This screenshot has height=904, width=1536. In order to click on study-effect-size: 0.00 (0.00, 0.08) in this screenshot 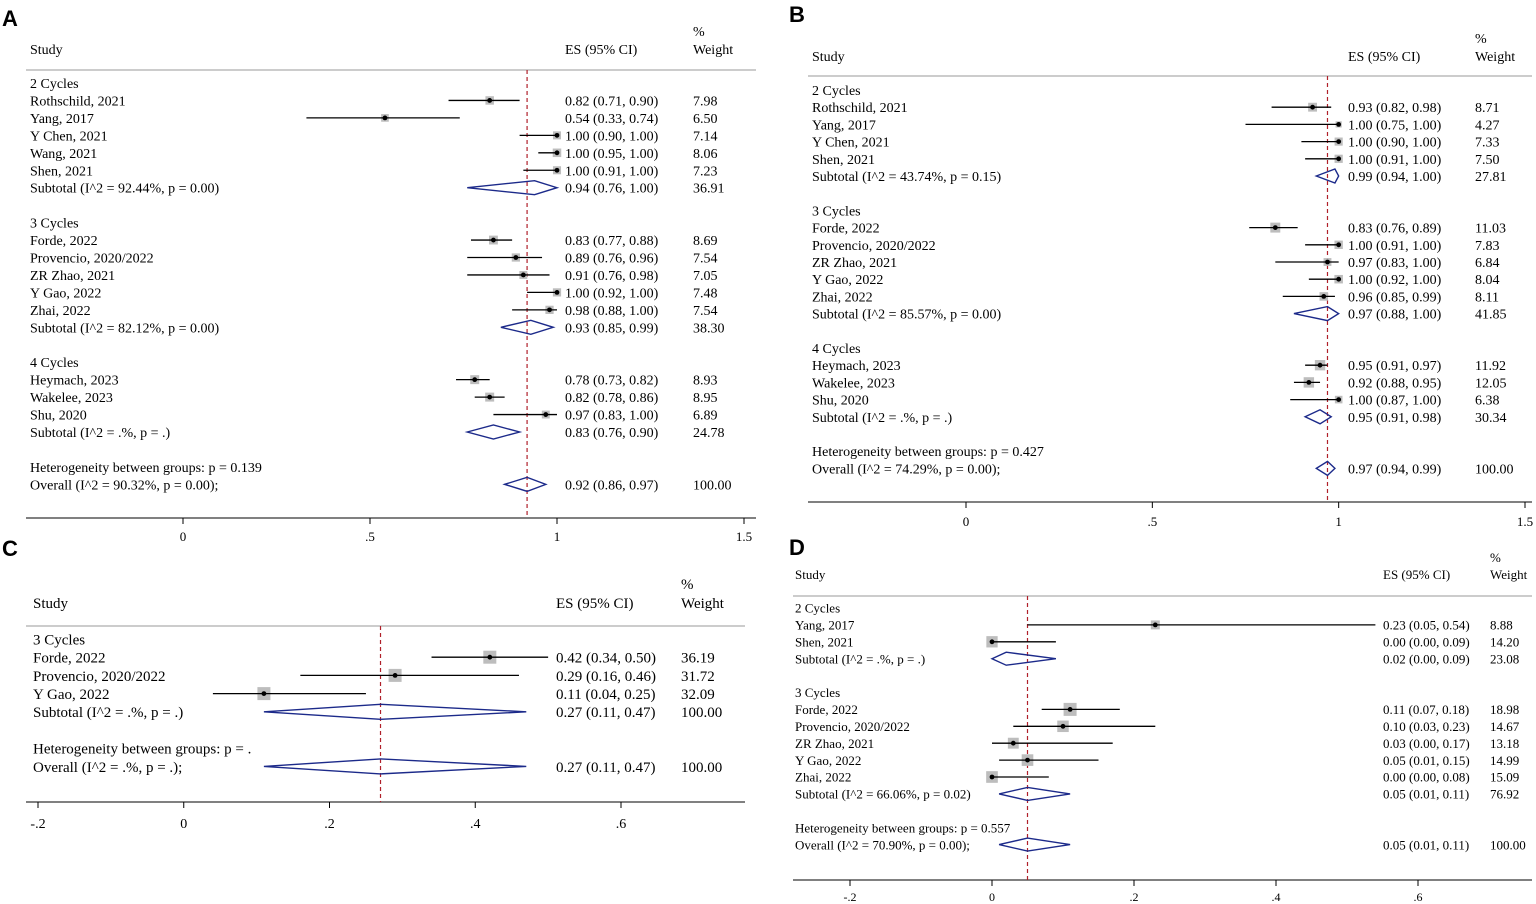, I will do `click(1426, 777)`.